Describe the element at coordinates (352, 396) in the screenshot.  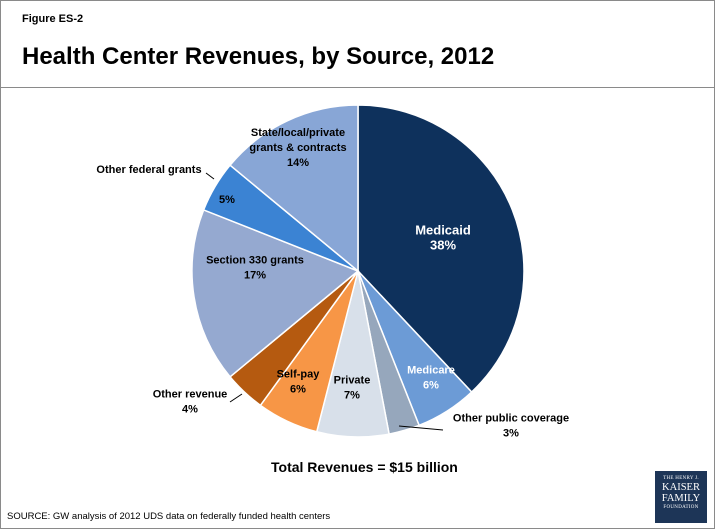
I see `slice-value-private: 7%` at that location.